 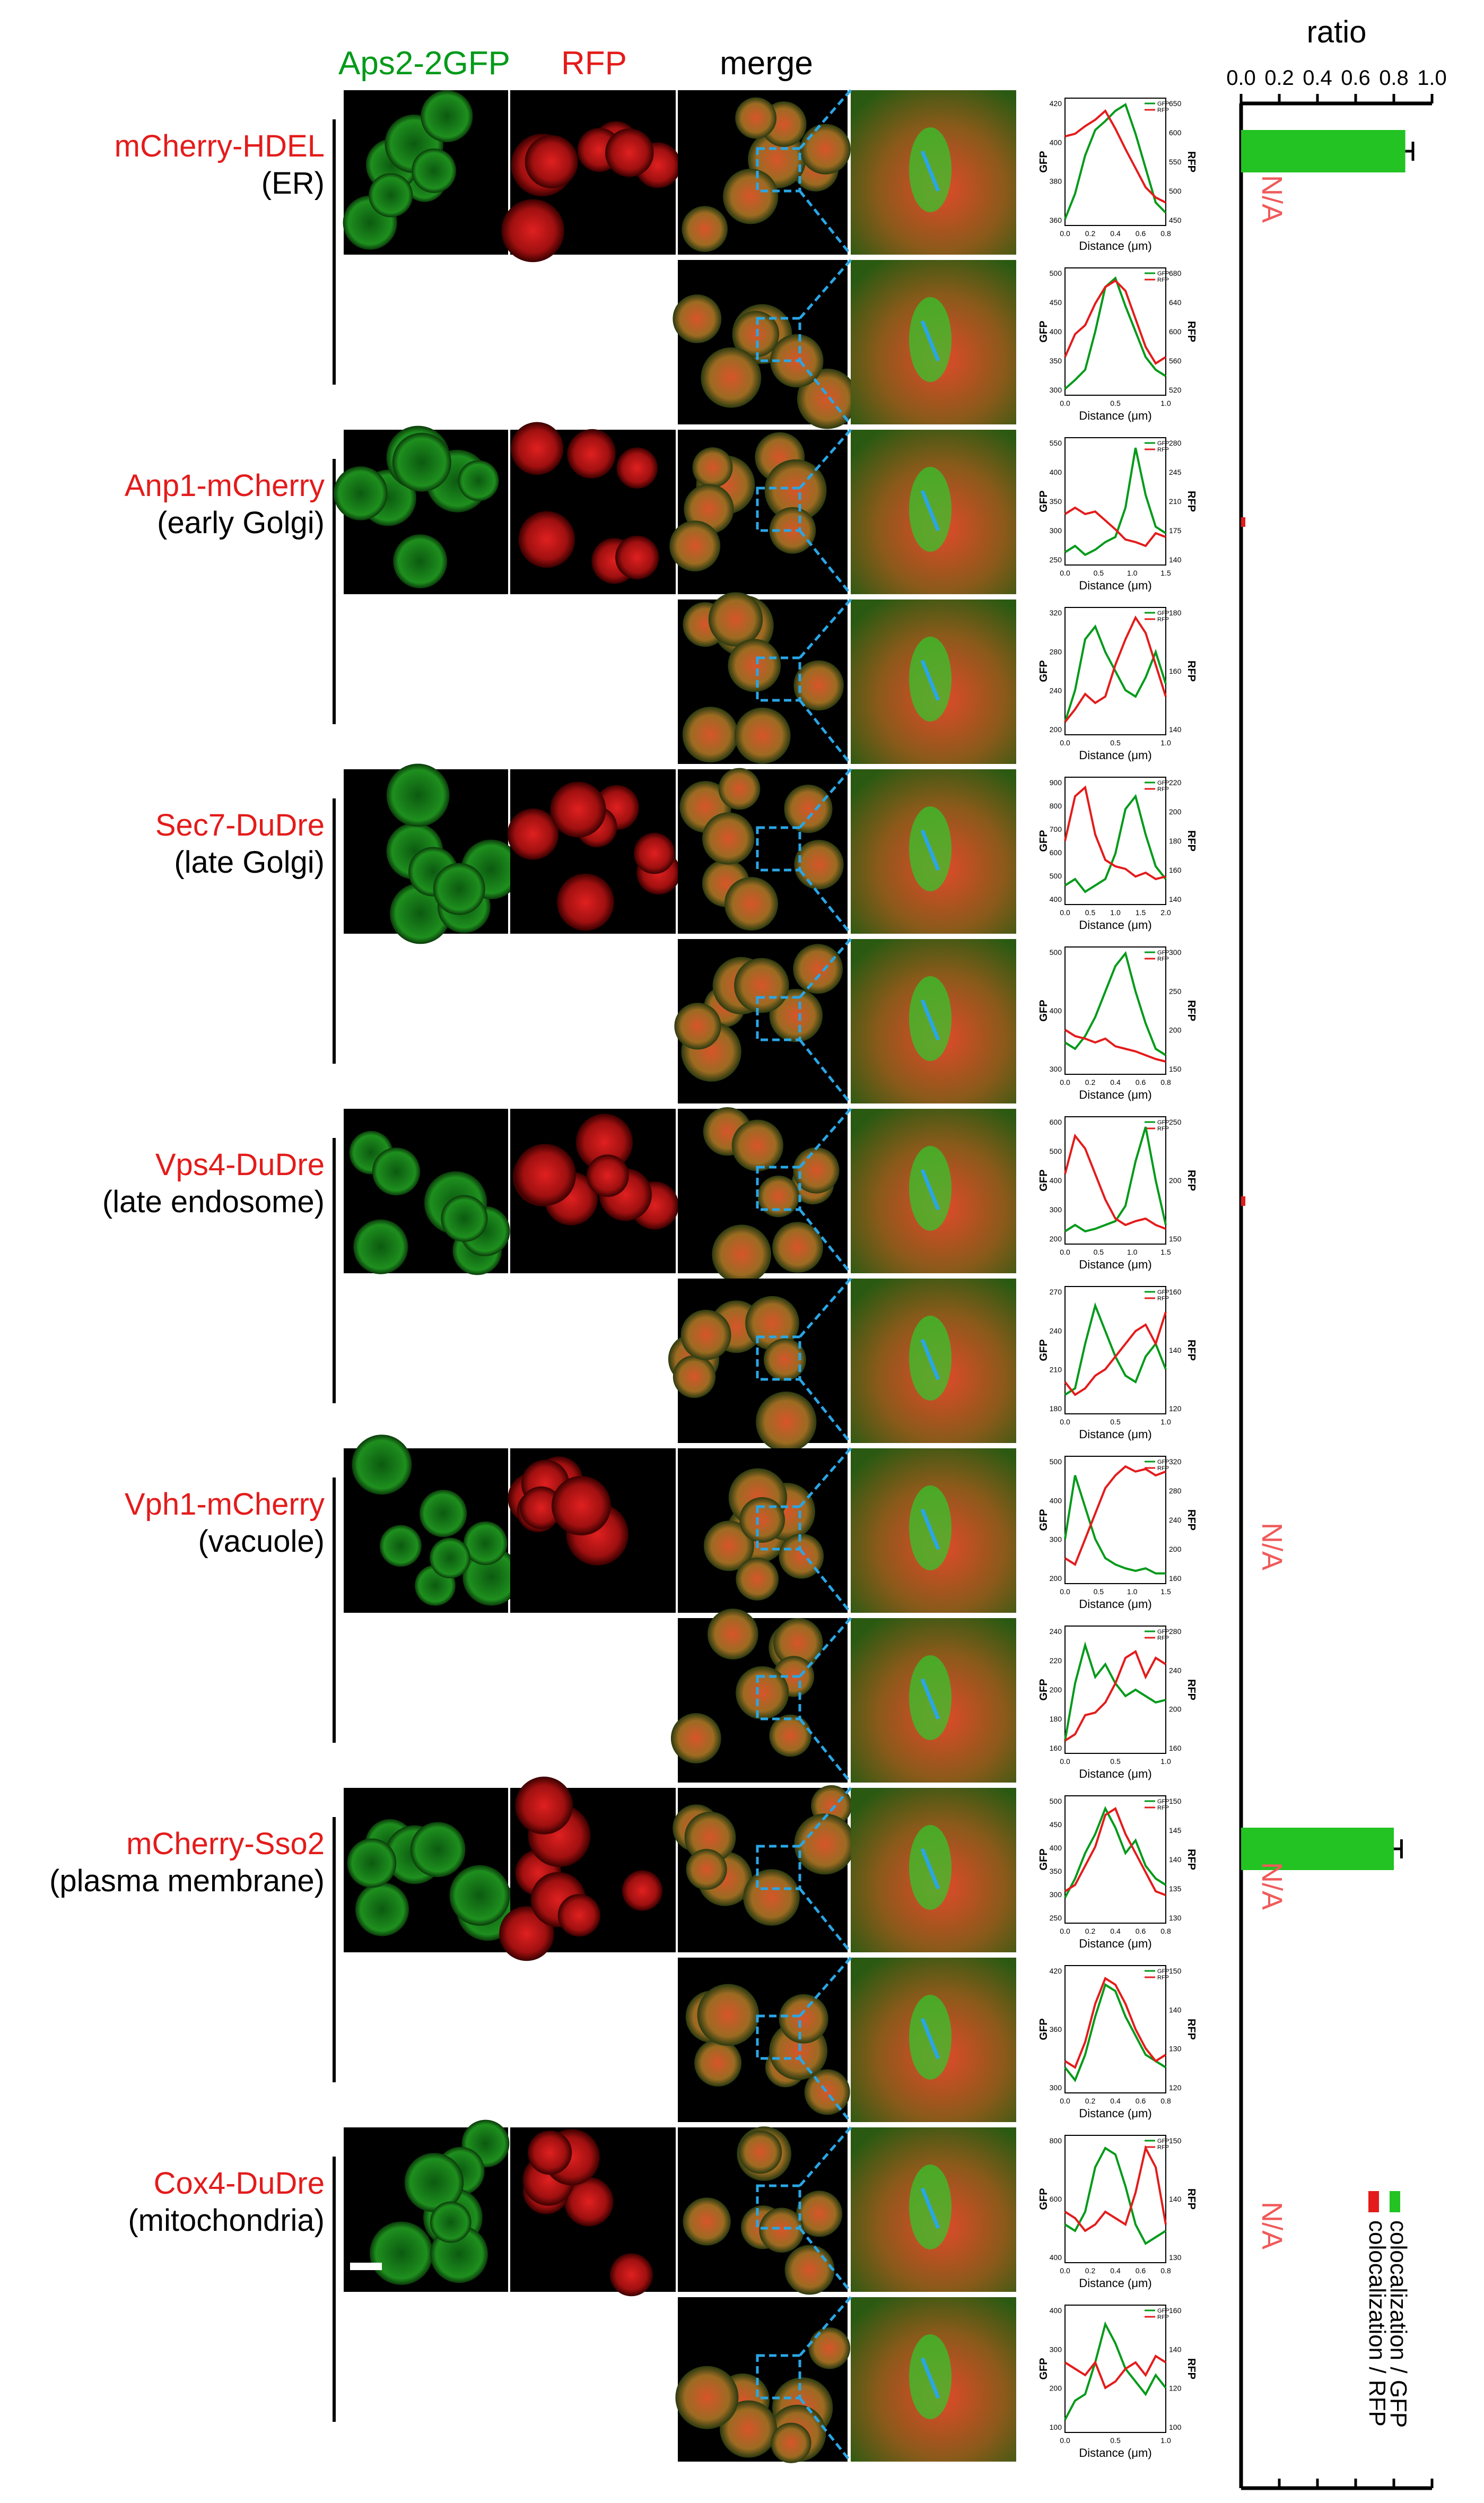 I want to click on group-compartment-label: (mitochondria), so click(x=226, y=2220).